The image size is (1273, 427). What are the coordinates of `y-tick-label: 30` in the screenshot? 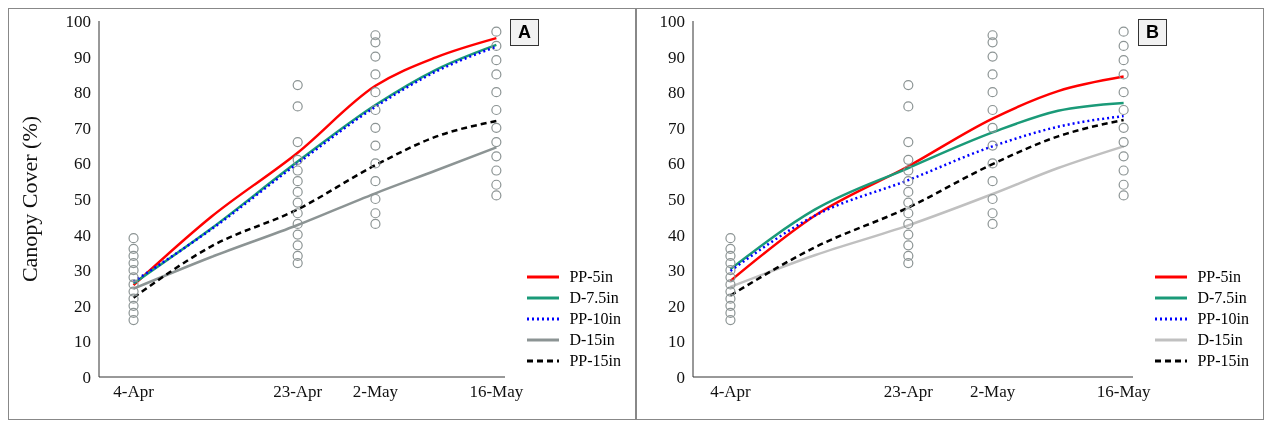 It's located at (676, 271).